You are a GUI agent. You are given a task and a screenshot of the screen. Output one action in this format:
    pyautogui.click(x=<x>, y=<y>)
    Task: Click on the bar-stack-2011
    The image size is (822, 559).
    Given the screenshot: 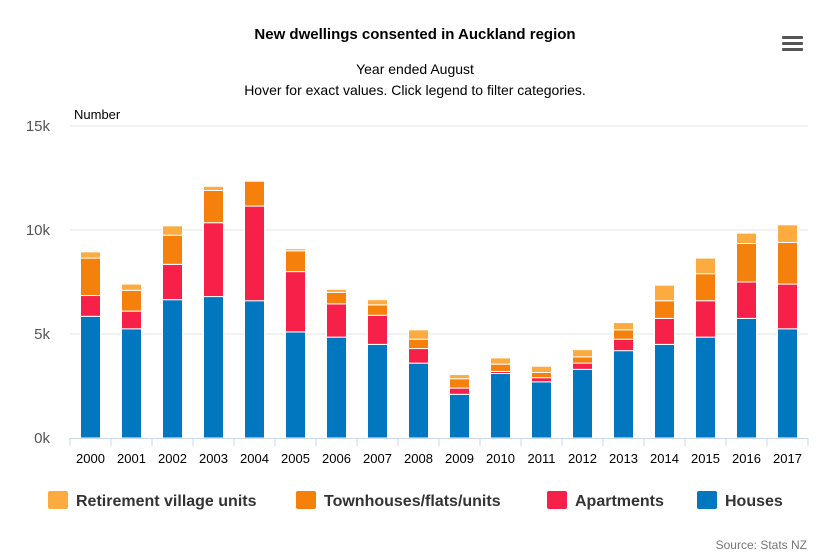 What is the action you would take?
    pyautogui.click(x=541, y=402)
    